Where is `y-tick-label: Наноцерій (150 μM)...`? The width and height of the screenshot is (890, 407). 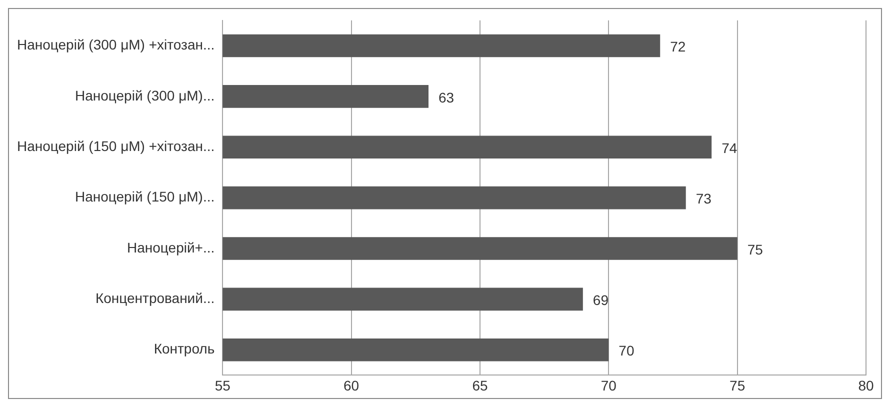
y-tick-label: Наноцерій (150 μM)... is located at coordinates (144, 196).